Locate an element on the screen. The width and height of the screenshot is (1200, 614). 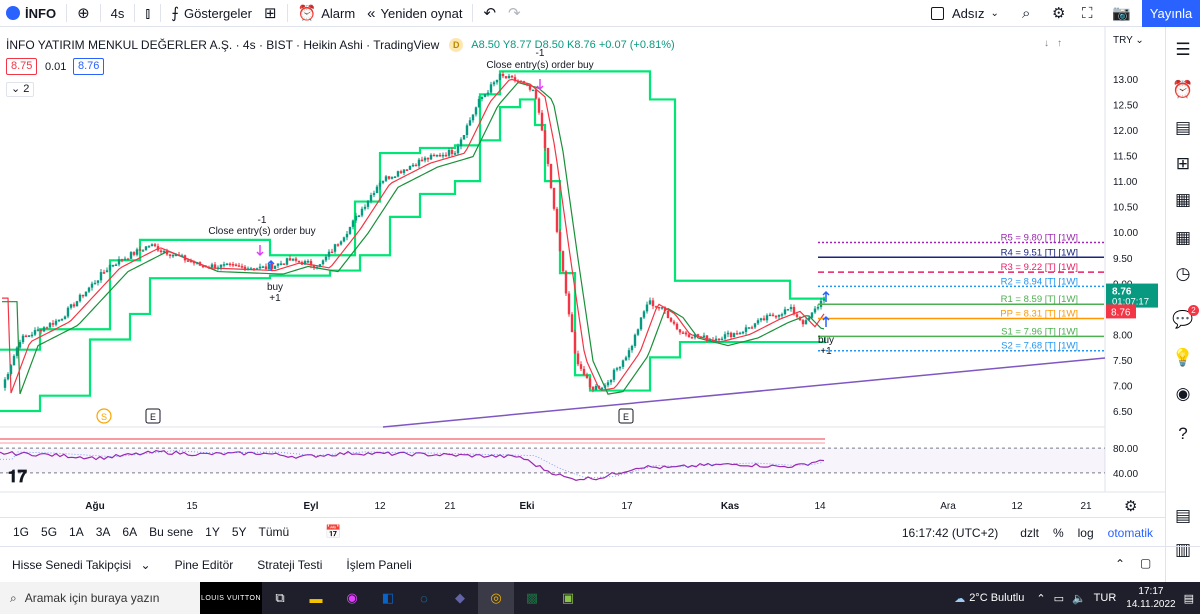
adjust-toggle: dzlt is located at coordinates (1029, 532).